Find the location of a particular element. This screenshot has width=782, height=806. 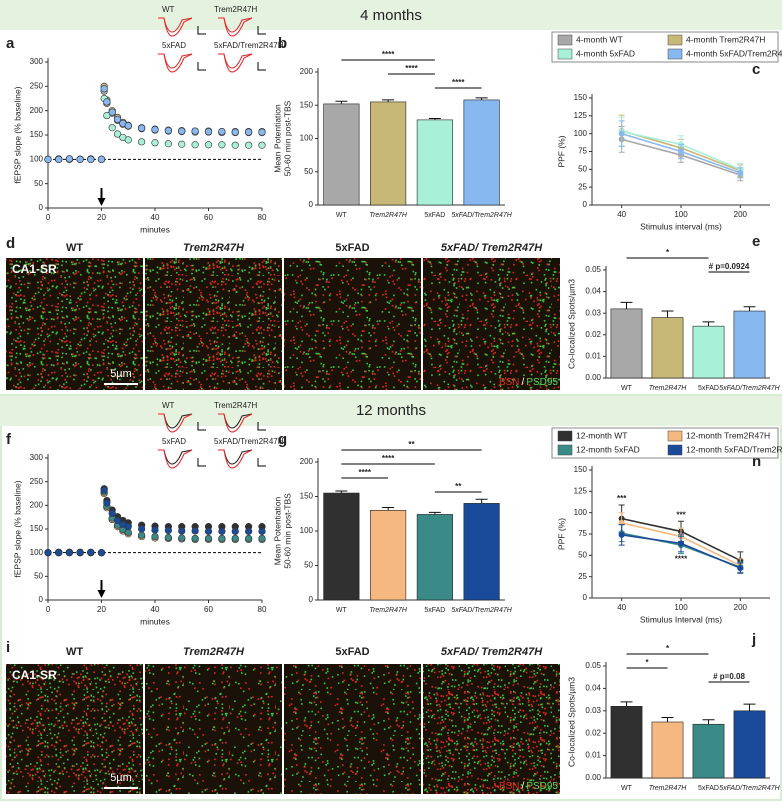

significance-label: # p=0.08 is located at coordinates (729, 676).